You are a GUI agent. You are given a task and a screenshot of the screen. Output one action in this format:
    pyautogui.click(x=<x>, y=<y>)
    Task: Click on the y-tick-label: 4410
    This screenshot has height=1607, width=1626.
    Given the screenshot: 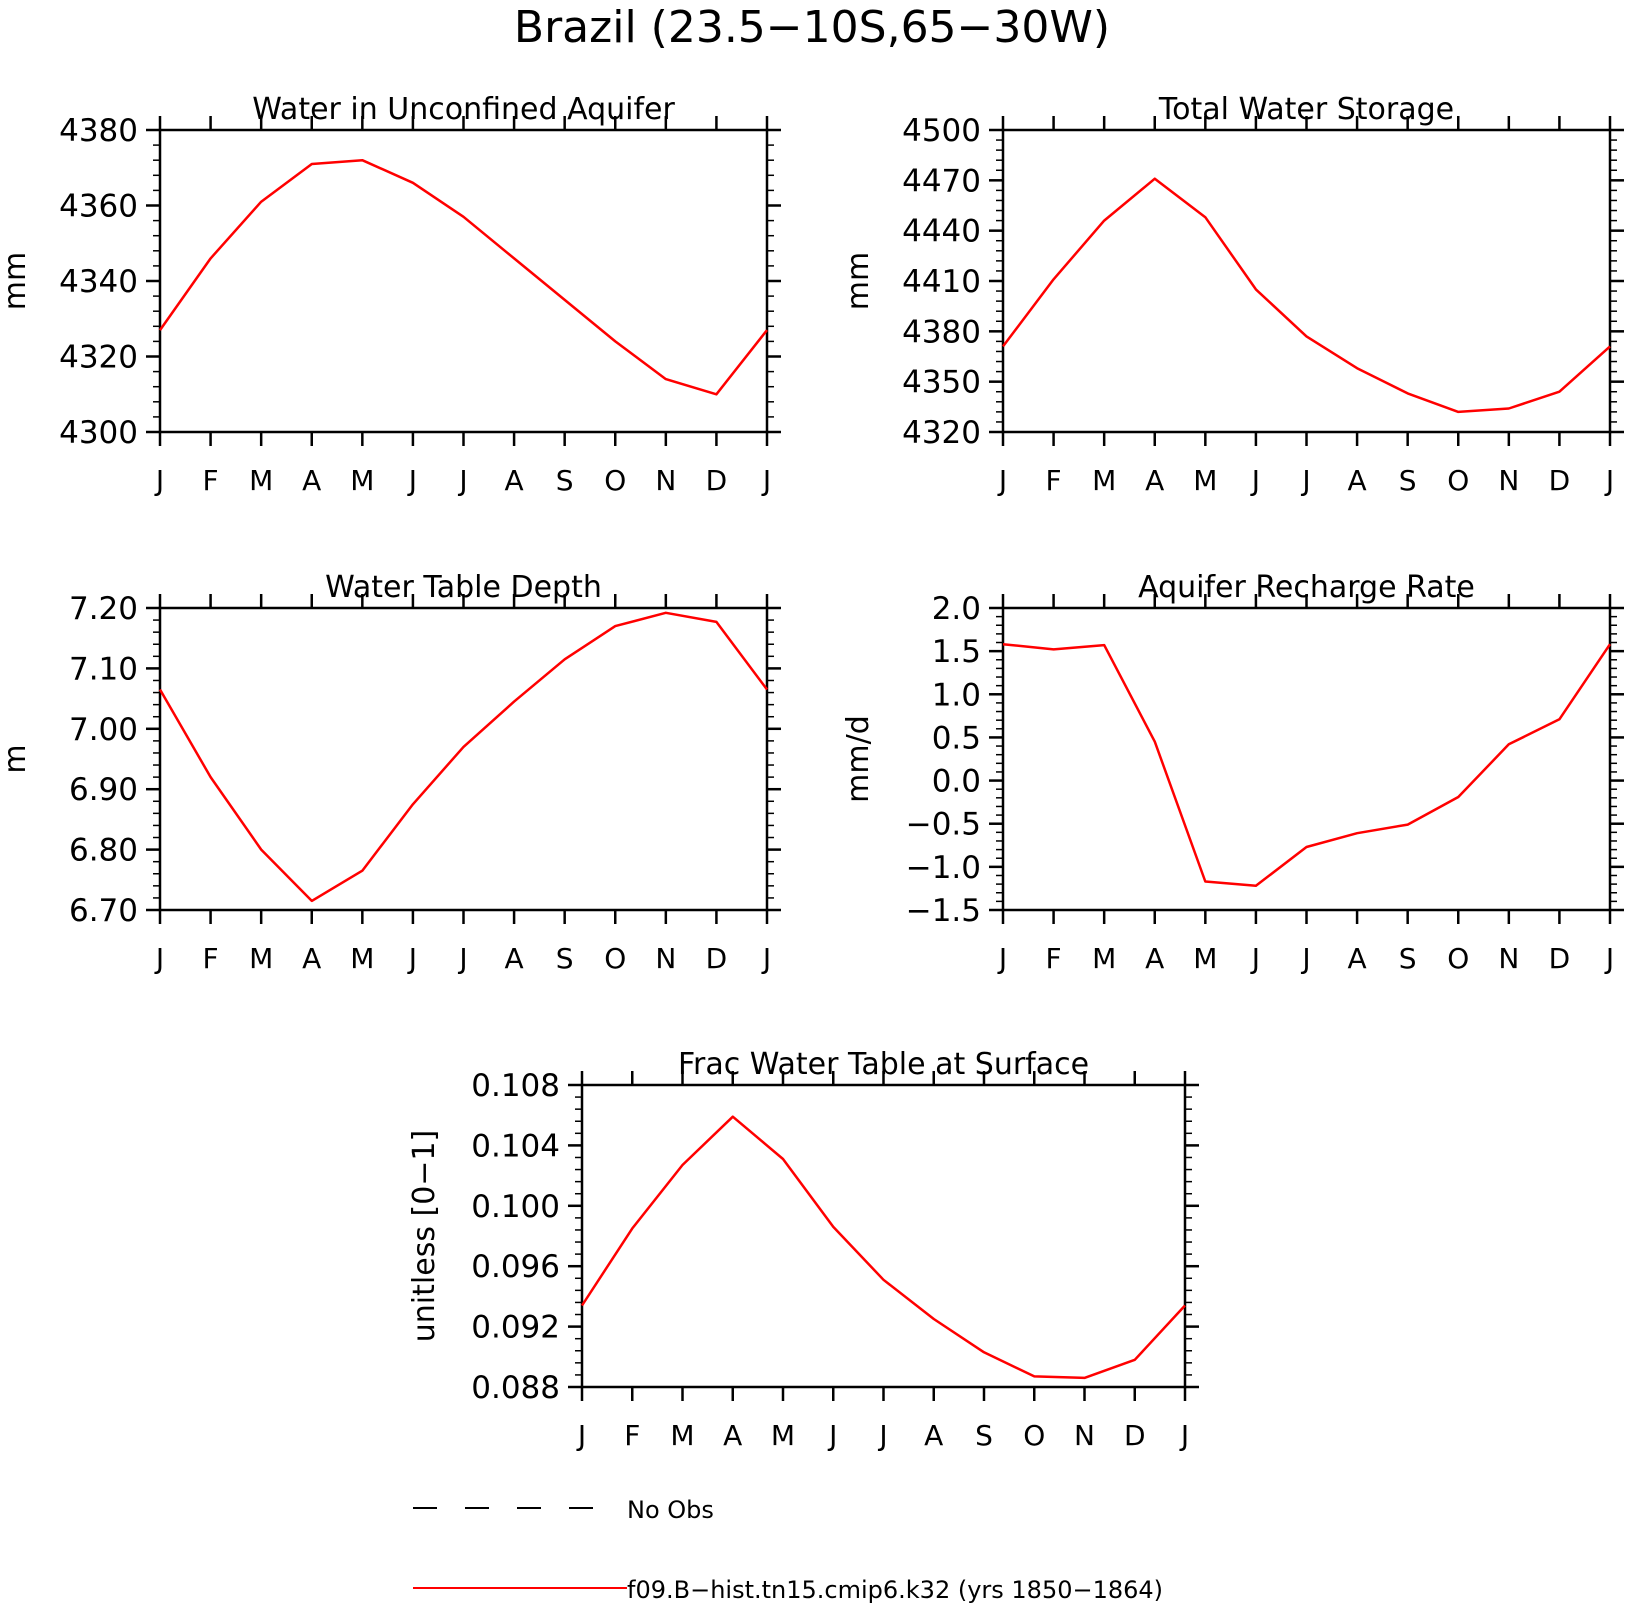 What is the action you would take?
    pyautogui.click(x=941, y=282)
    